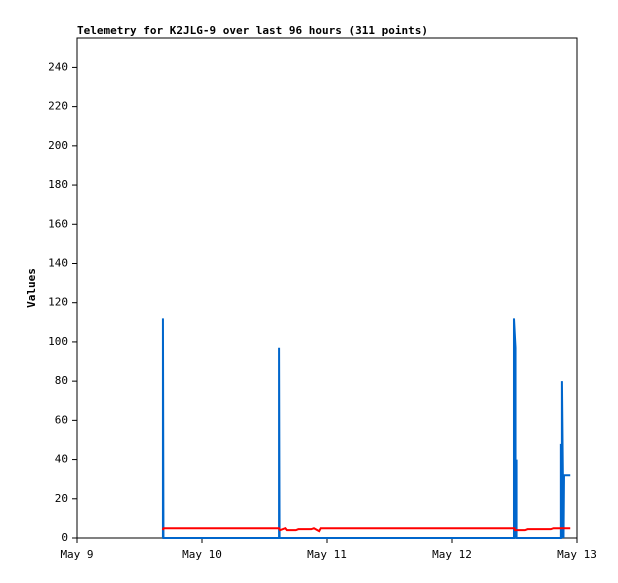  Describe the element at coordinates (58, 106) in the screenshot. I see `y-tick-label: 220` at that location.